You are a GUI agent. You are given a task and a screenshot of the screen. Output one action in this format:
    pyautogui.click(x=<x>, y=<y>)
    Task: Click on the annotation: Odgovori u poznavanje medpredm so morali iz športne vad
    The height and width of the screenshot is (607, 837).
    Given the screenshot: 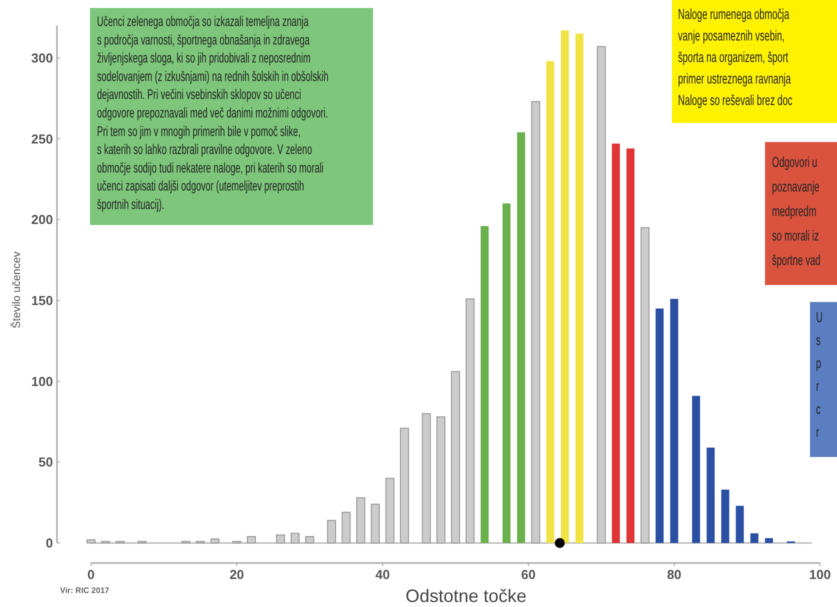 What is the action you would take?
    pyautogui.click(x=796, y=211)
    